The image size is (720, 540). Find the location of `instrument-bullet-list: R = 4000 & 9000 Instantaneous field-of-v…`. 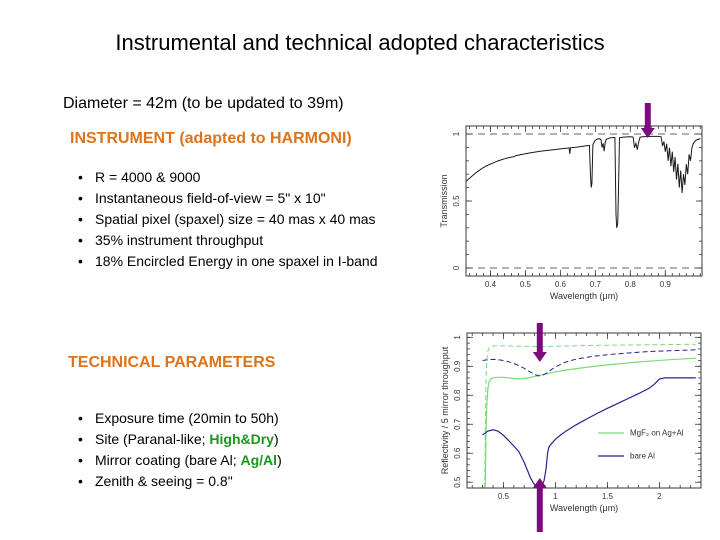

instrument-bullet-list: R = 4000 & 9000 Instantaneous field-of-v… is located at coordinates (247, 219).